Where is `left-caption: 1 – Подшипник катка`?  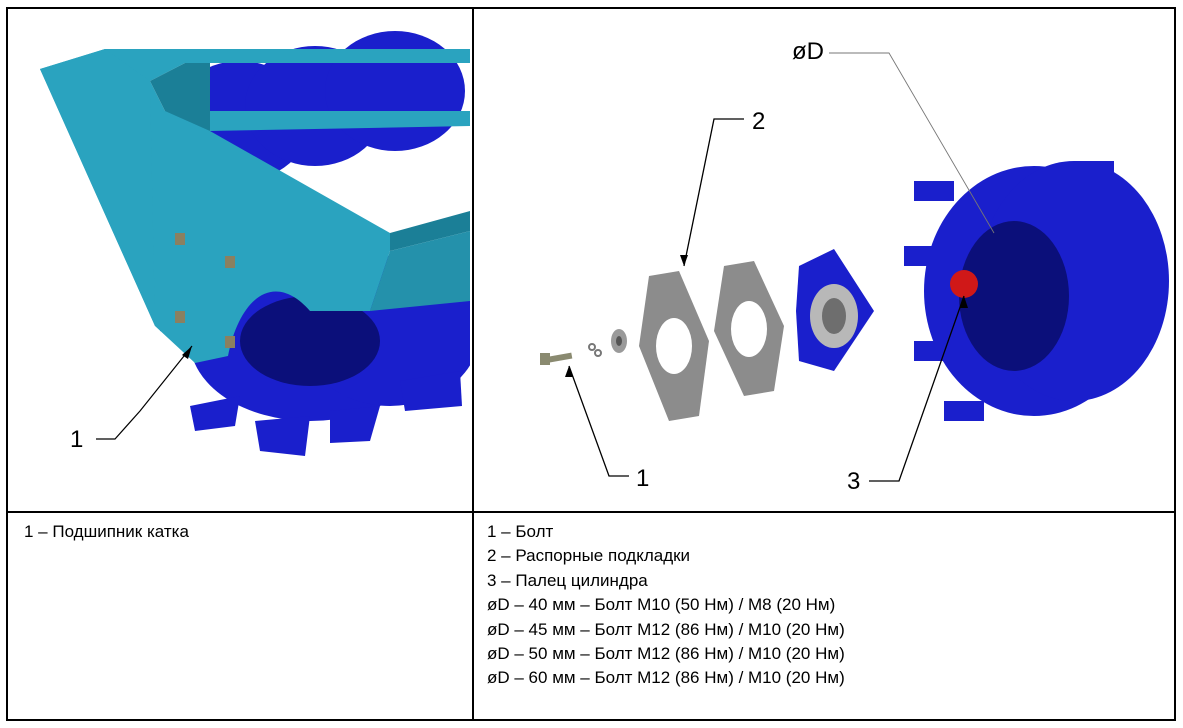 left-caption: 1 – Подшипник катка is located at coordinates (106, 532).